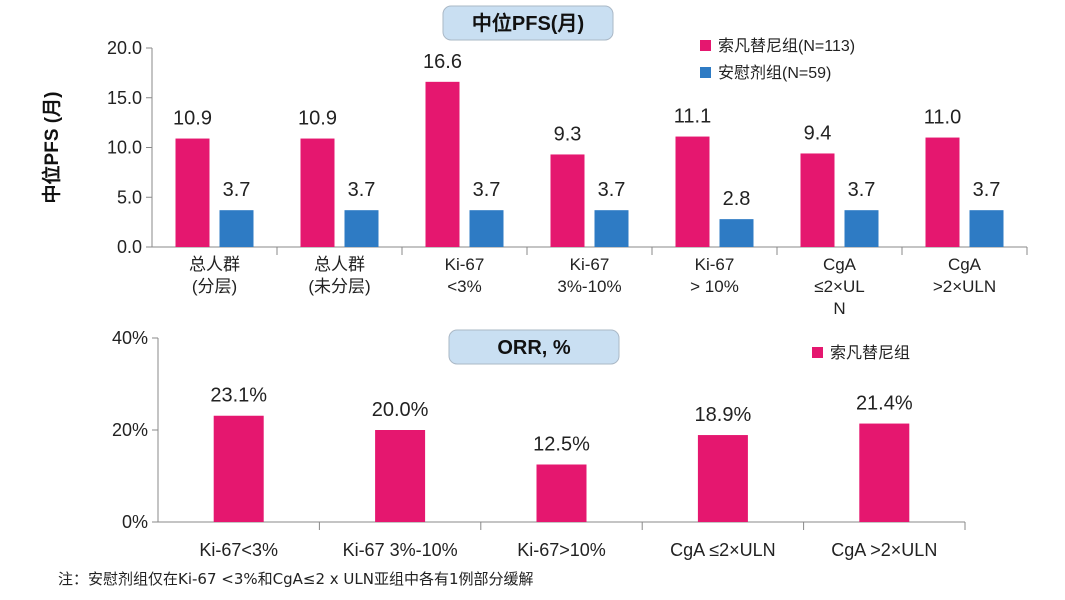 The width and height of the screenshot is (1065, 600). What do you see at coordinates (839, 308) in the screenshot?
I see `pfs-category-label: N` at bounding box center [839, 308].